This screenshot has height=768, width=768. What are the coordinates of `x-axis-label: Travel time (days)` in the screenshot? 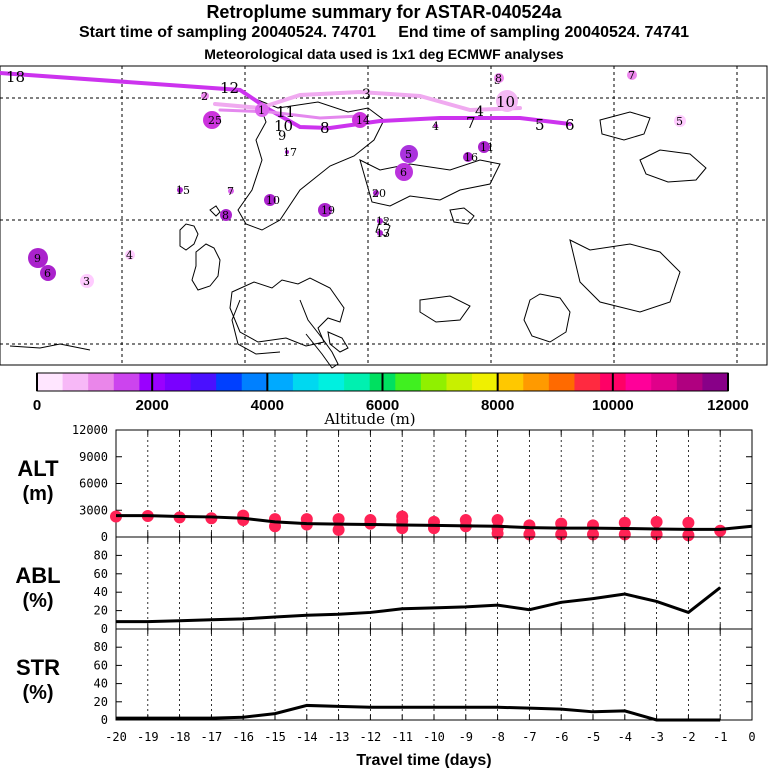 It's located at (423, 760).